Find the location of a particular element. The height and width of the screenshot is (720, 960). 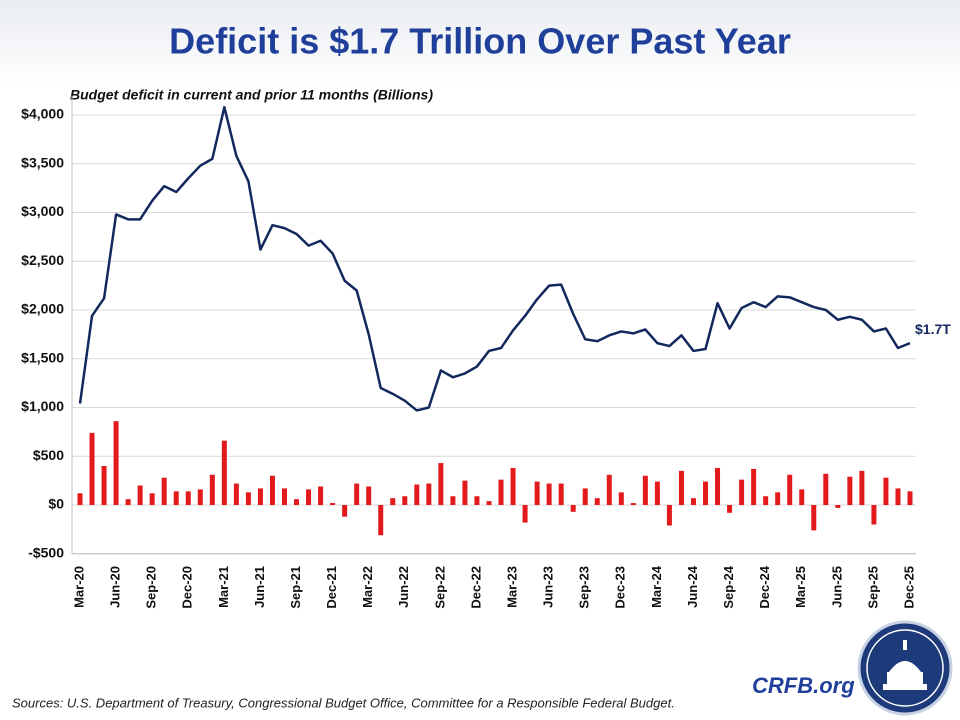

x-tick-label: Jun-24 is located at coordinates (692, 586).